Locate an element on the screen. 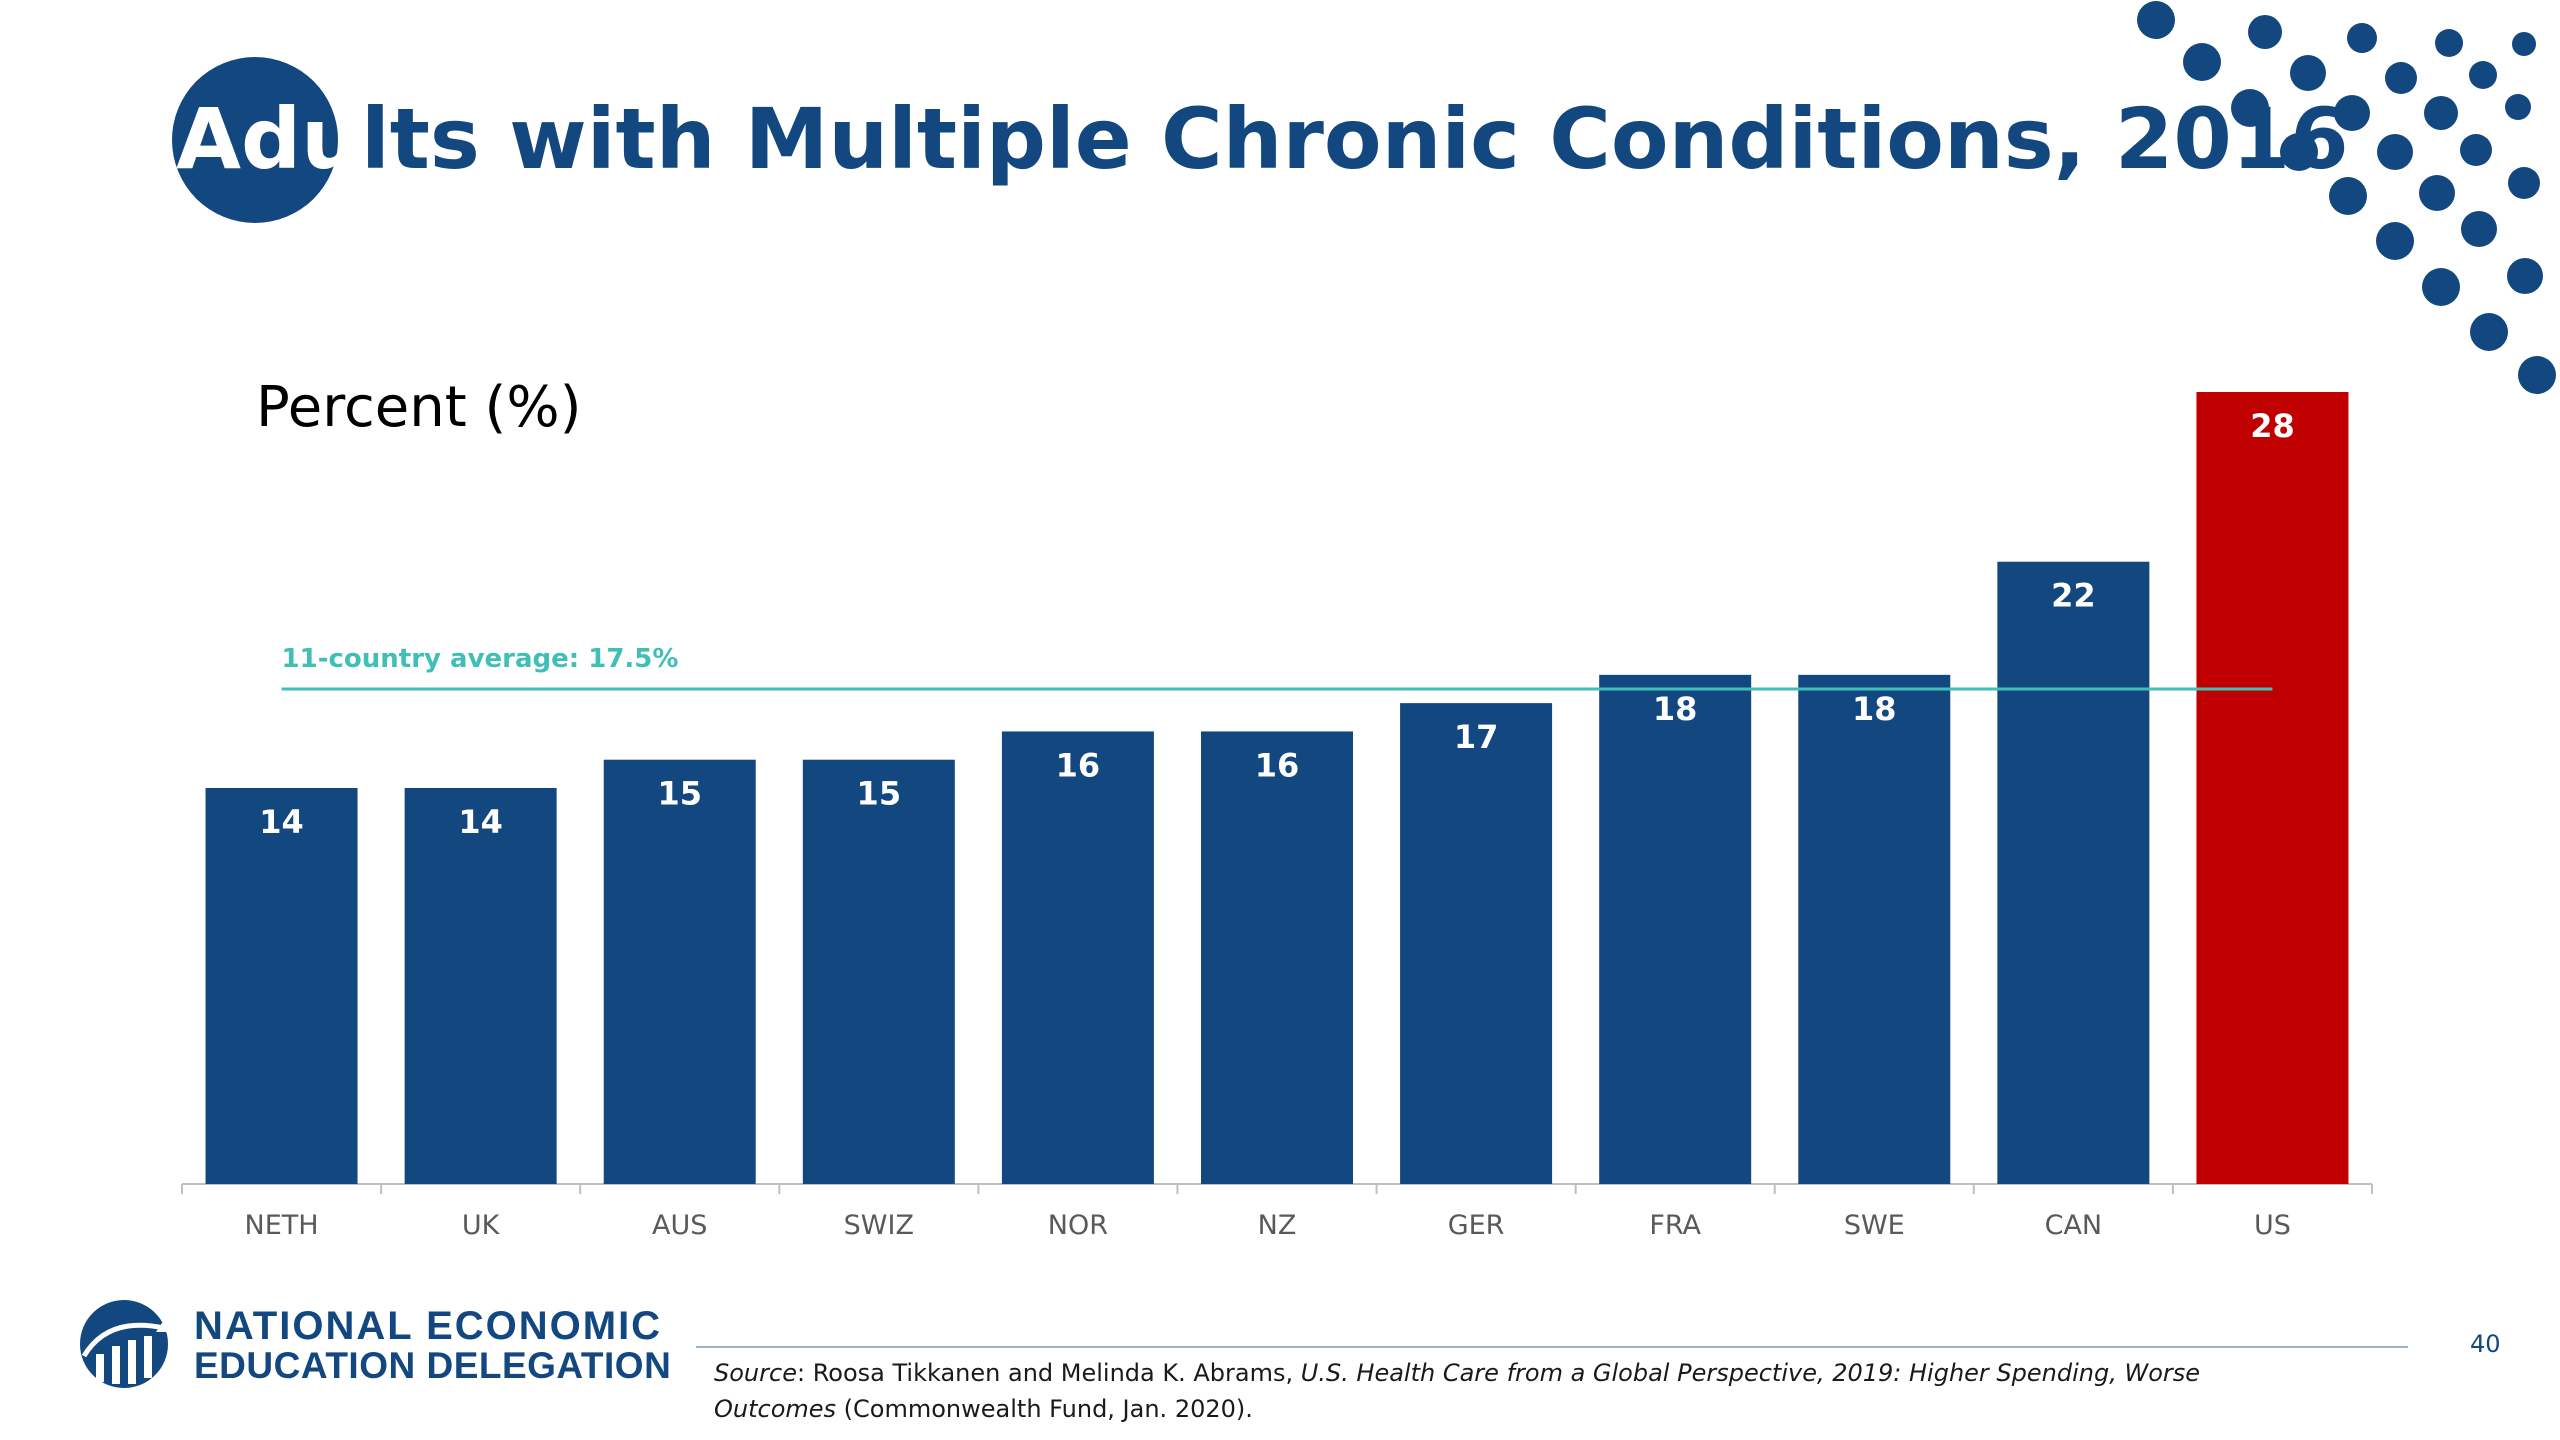 The height and width of the screenshot is (1440, 2560). bar-nz is located at coordinates (1277, 957).